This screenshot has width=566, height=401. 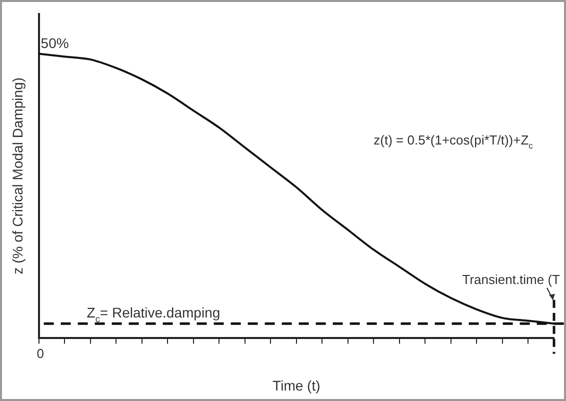 What do you see at coordinates (54, 42) in the screenshot?
I see `annotation: 50%` at bounding box center [54, 42].